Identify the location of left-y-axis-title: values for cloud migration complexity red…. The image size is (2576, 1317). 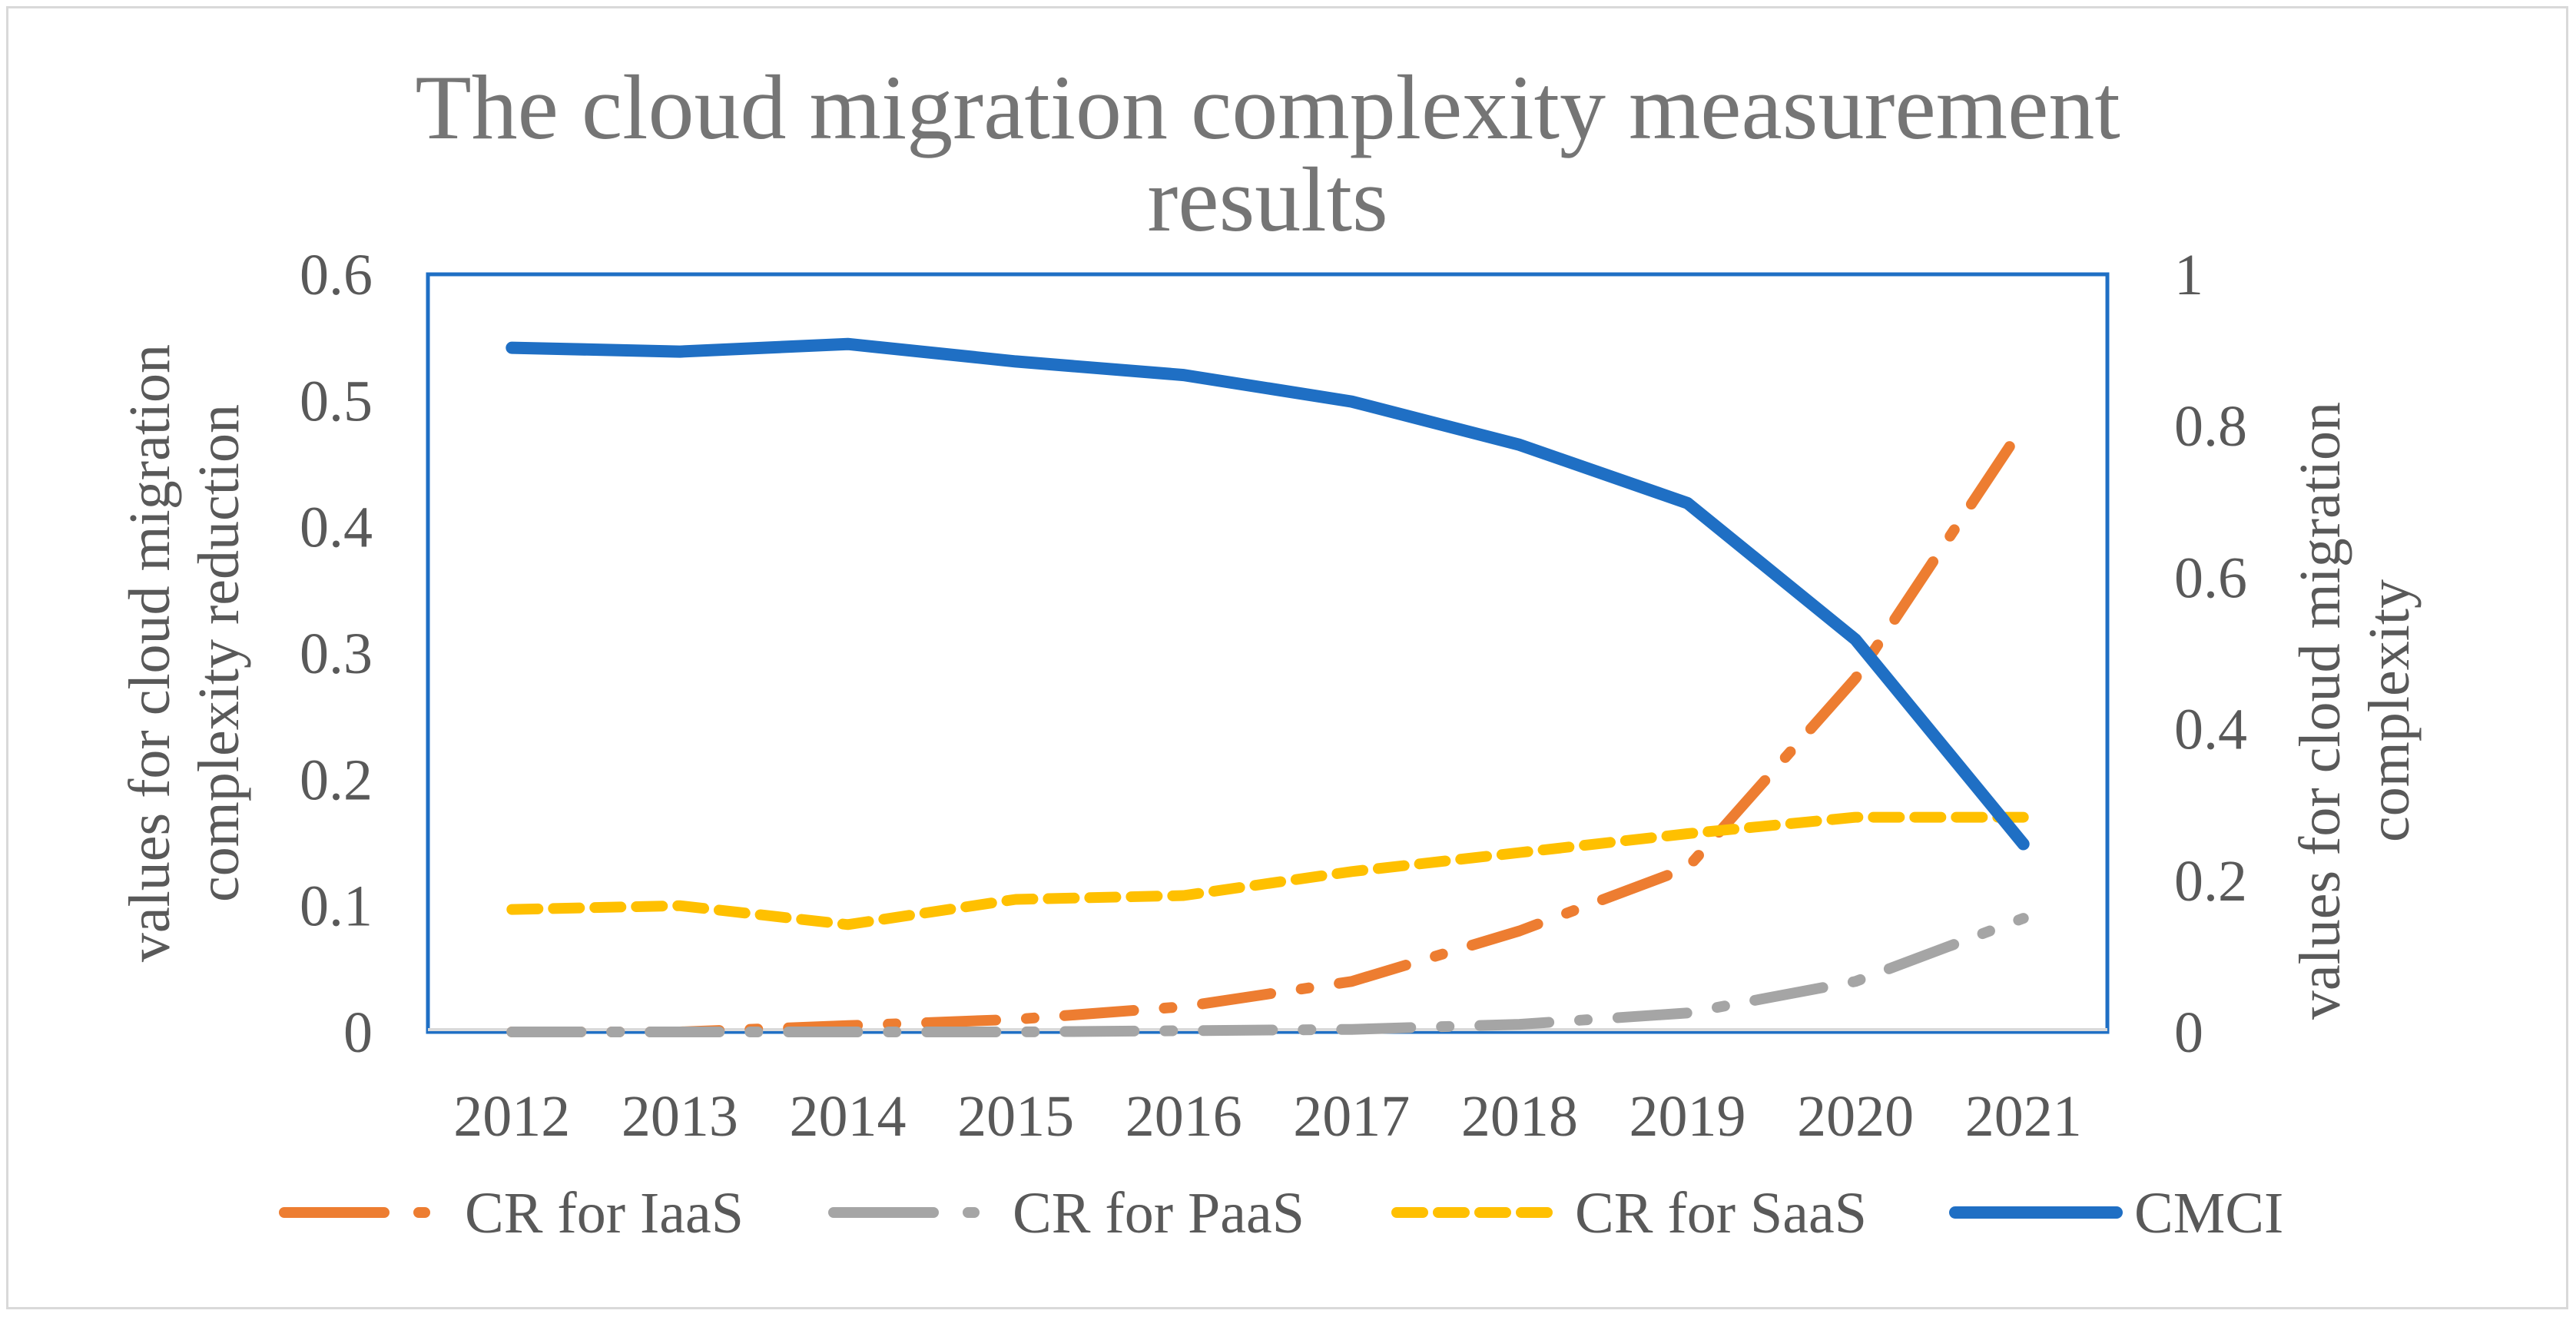
(184, 653).